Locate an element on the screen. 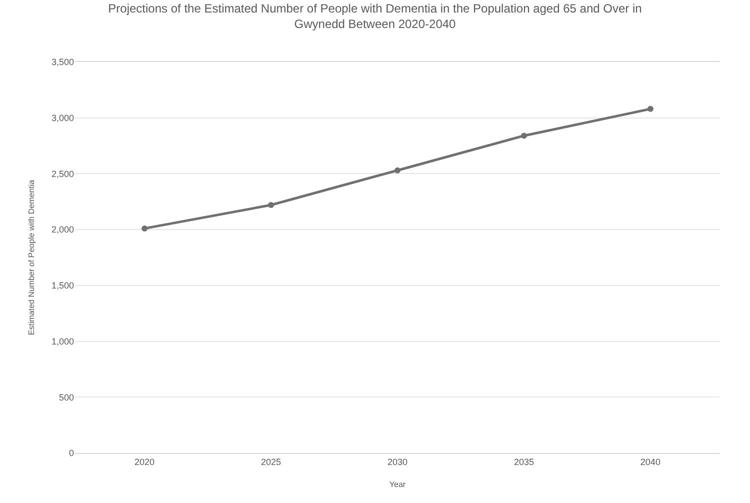  x-tick-label: 2030 is located at coordinates (397, 461).